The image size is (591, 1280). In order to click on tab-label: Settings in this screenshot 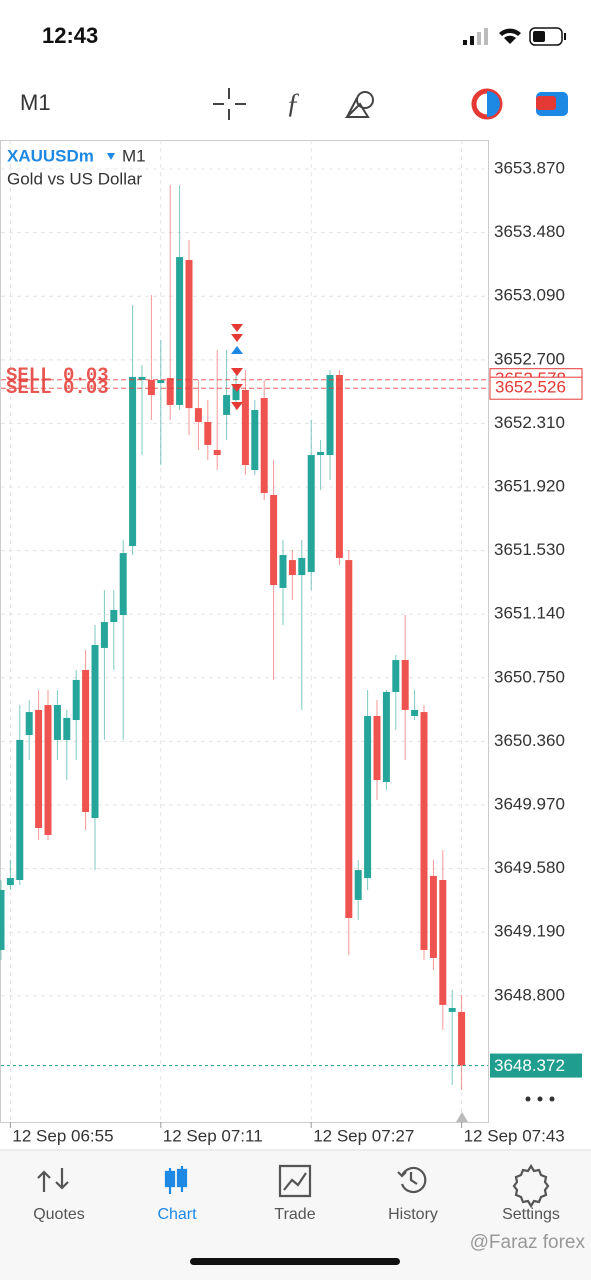, I will do `click(531, 1214)`.